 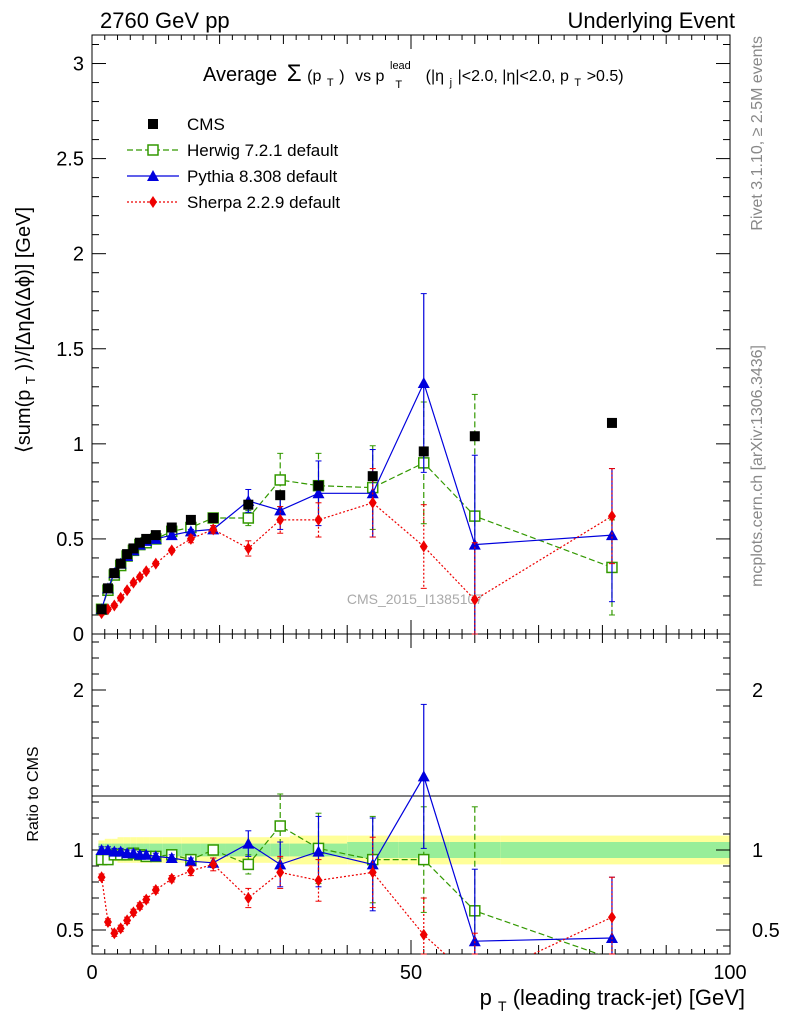 What do you see at coordinates (262, 150) in the screenshot?
I see `legend-label: Herwig 7.2.1 default` at bounding box center [262, 150].